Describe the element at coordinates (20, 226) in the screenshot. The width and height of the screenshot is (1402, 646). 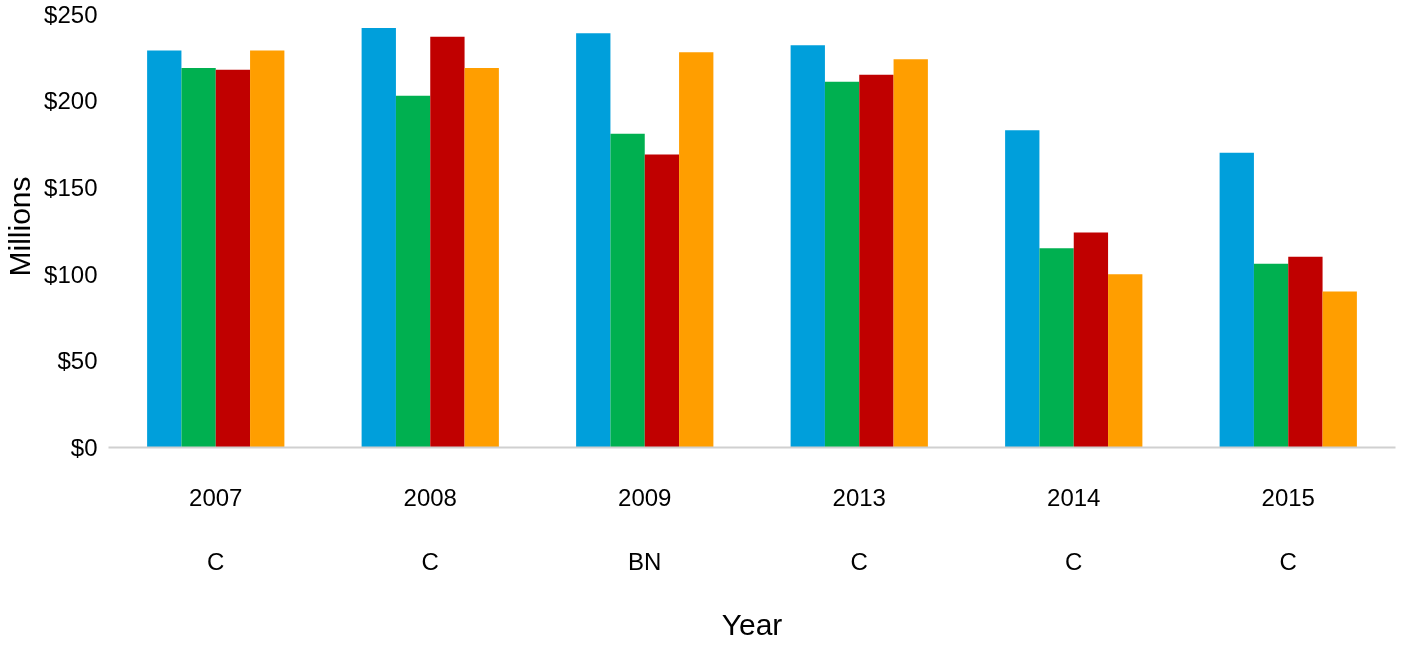
I see `y-axis-title: Millions` at that location.